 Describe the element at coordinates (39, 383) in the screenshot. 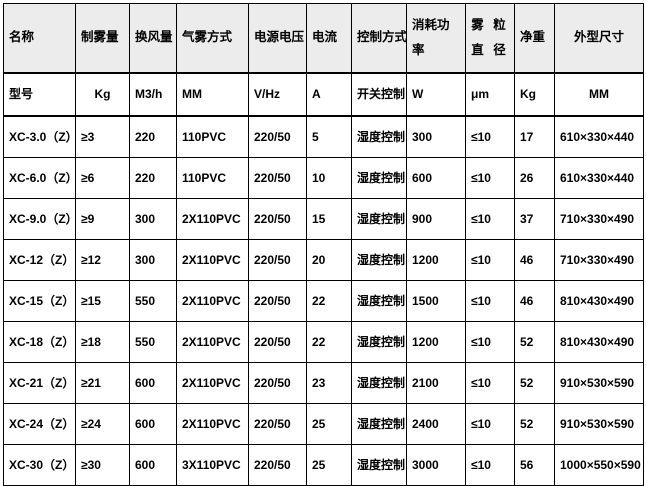

I see `cell-model: XC-21（Z）` at that location.